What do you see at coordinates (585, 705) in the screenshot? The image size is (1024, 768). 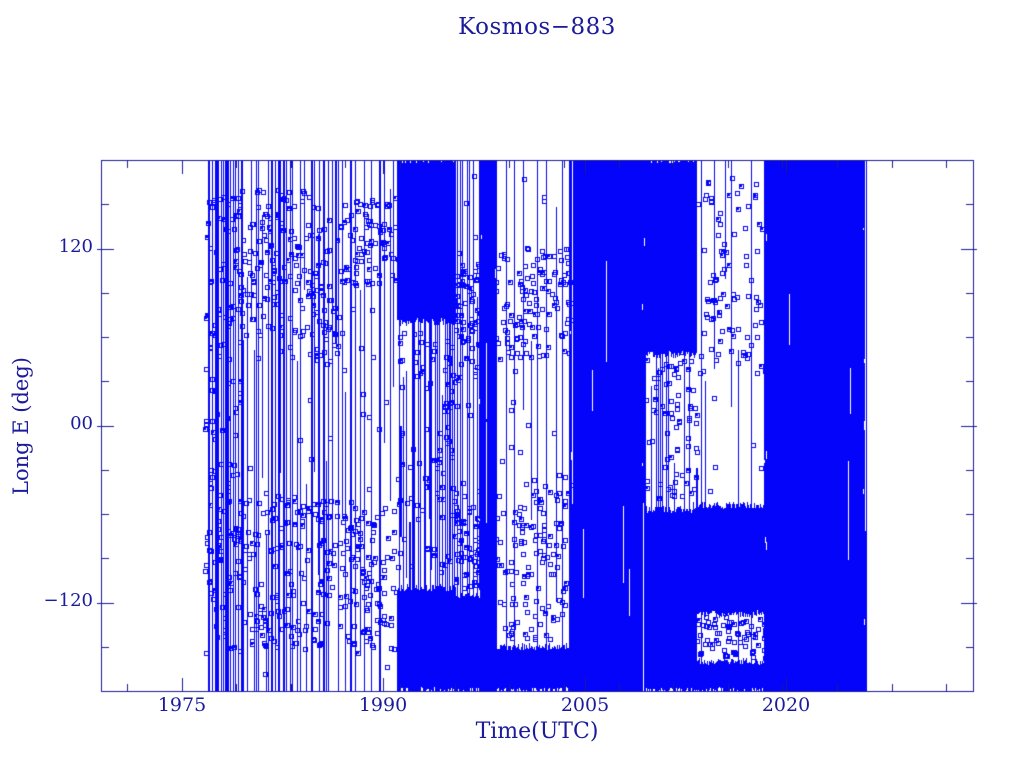 I see `x-tick-label-2005: 2005` at bounding box center [585, 705].